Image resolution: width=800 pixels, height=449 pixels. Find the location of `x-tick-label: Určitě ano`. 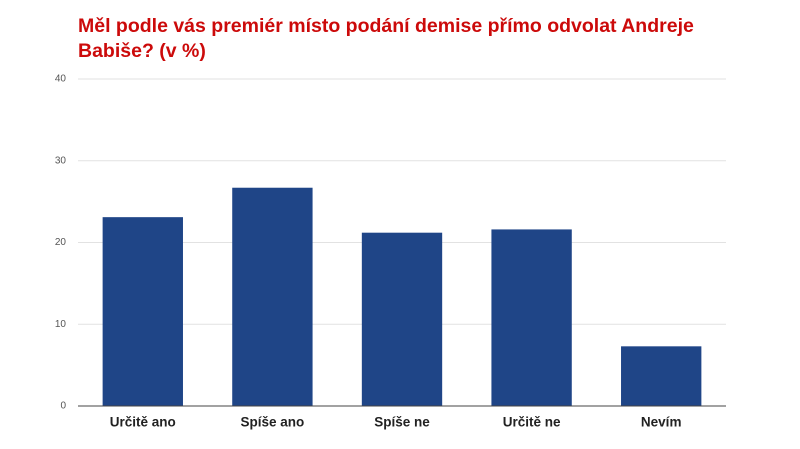

x-tick-label: Určitě ano is located at coordinates (143, 422).